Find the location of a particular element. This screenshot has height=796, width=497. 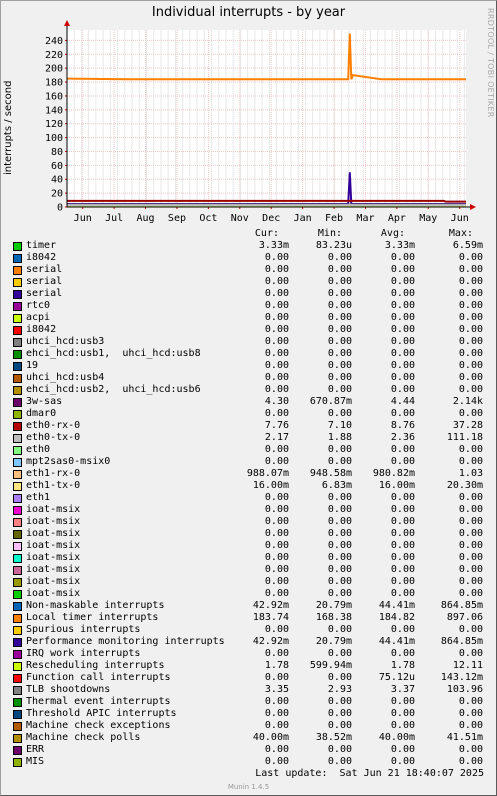

legend-value-min: 38.52m is located at coordinates (333, 737).